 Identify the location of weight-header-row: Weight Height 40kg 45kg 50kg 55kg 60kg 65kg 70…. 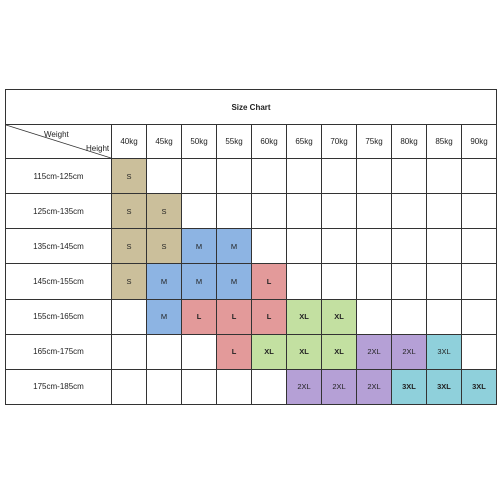
(251, 141).